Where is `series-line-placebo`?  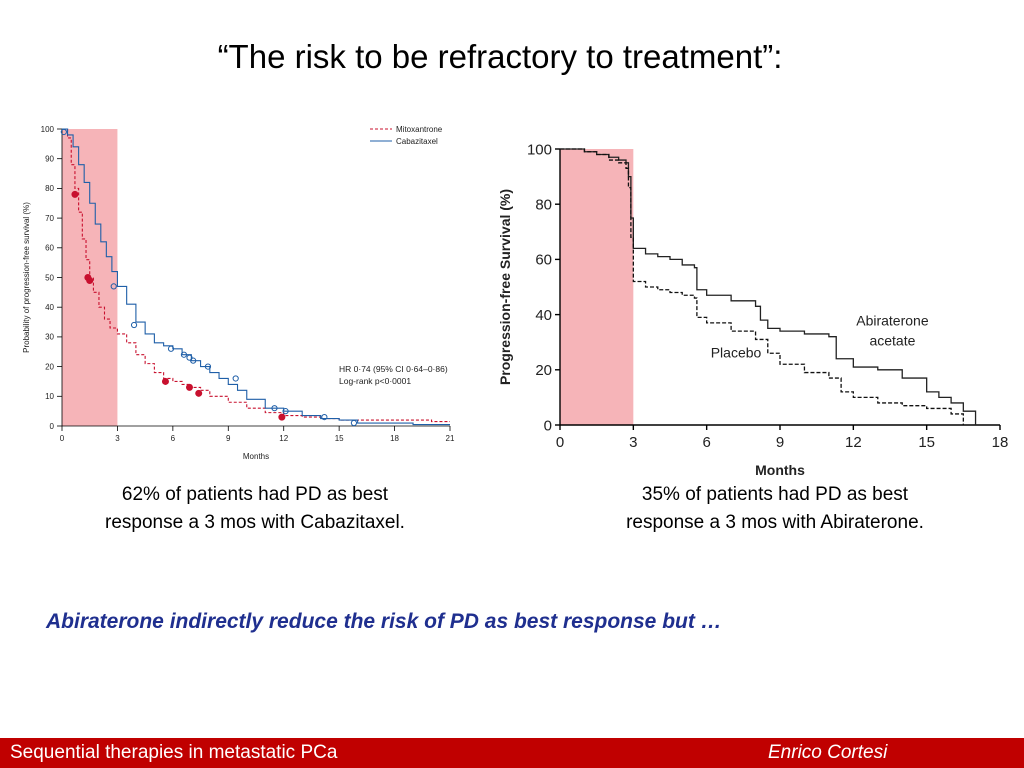
series-line-placebo is located at coordinates (762, 286).